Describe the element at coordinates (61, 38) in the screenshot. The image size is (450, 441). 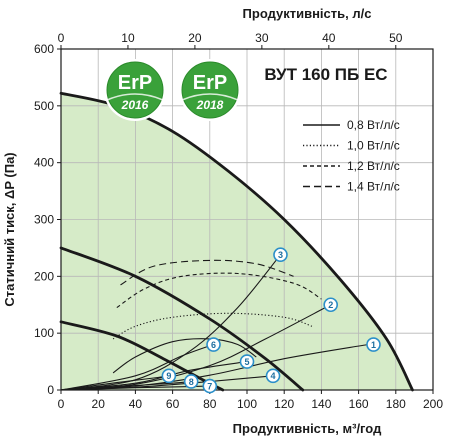
I see `x2-tick-label: 0` at that location.